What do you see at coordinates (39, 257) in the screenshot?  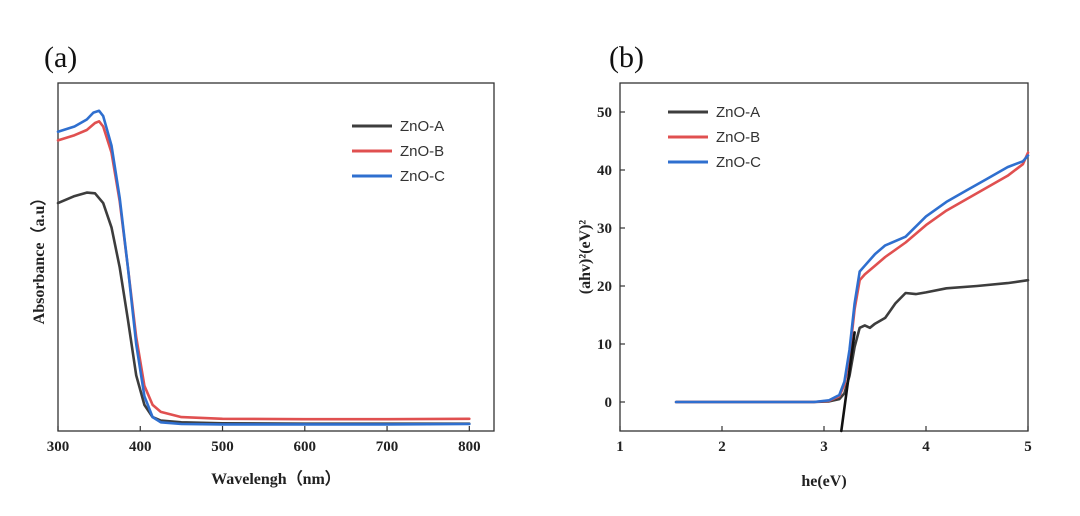 I see `panel-a-y-axis-title: Absorbance（a.u）` at bounding box center [39, 257].